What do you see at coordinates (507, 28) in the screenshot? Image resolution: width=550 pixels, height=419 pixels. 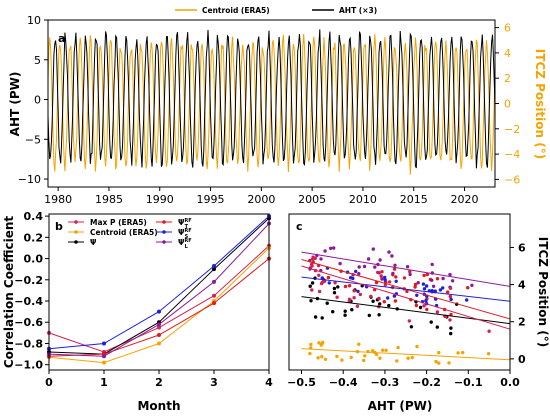 I see `right-y-tick-label-6: 6` at bounding box center [507, 28].